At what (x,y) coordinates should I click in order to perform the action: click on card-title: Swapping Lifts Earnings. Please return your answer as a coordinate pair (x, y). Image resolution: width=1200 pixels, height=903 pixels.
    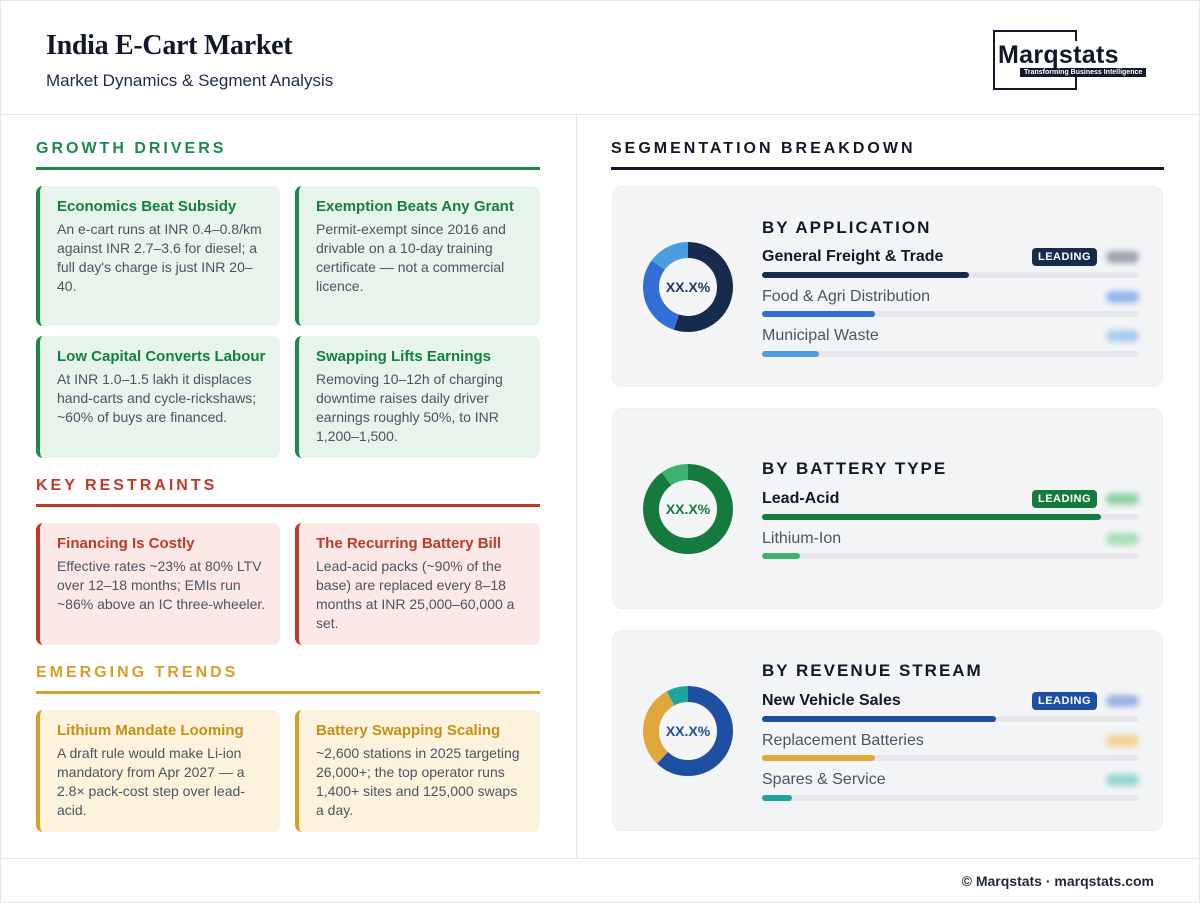
    Looking at the image, I should click on (404, 356).